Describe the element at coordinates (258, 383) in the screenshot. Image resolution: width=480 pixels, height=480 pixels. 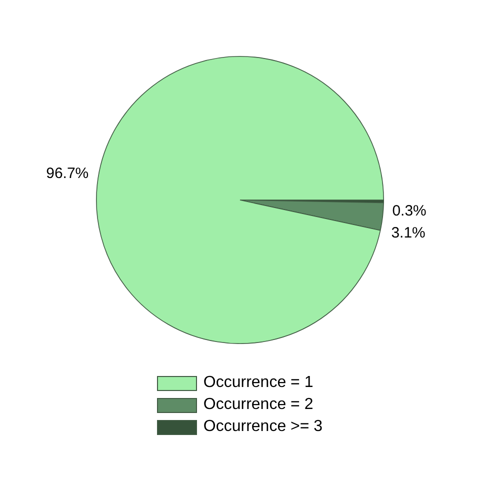
I see `legend-label: Occurrence = 1` at that location.